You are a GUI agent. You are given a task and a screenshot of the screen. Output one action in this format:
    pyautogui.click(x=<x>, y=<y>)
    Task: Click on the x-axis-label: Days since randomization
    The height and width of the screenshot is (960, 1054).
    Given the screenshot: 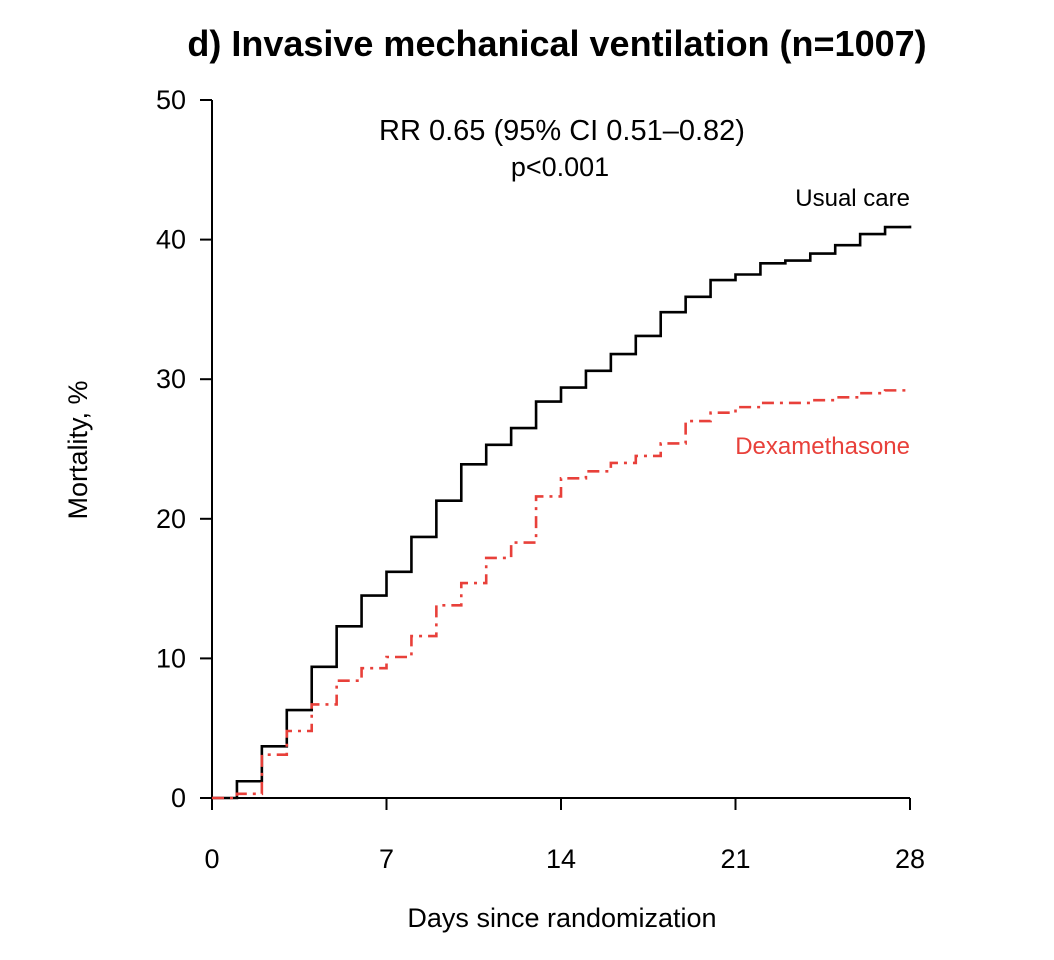 What is the action you would take?
    pyautogui.click(x=561, y=918)
    